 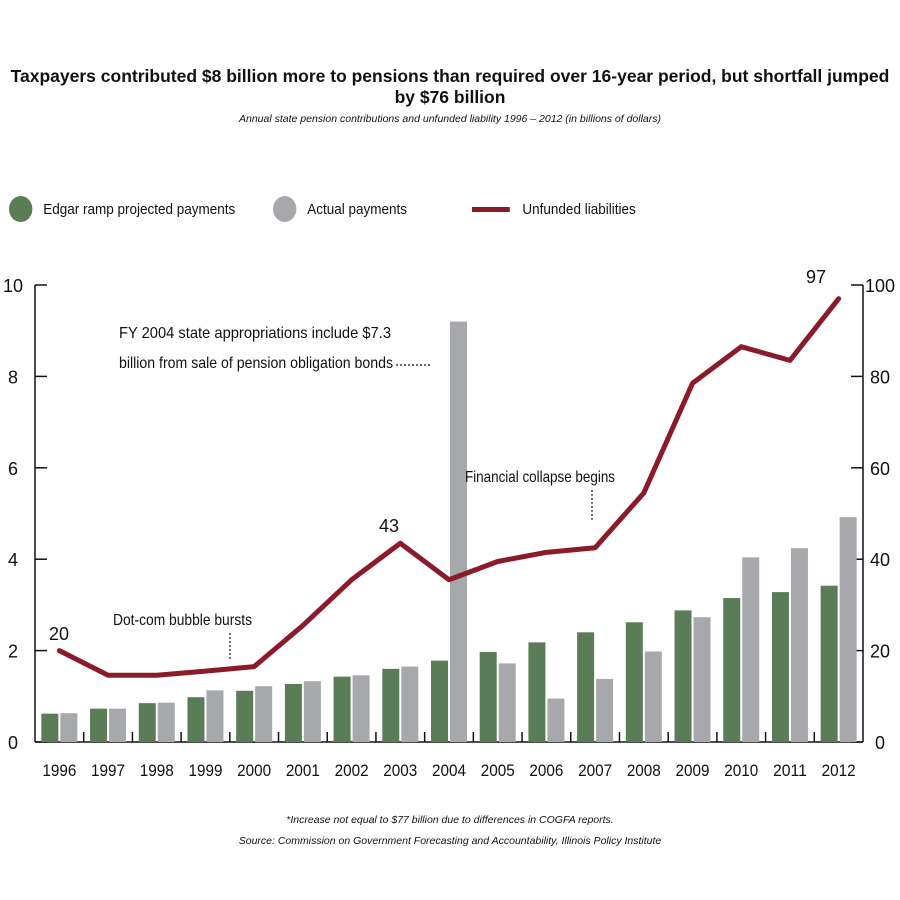 I want to click on left-tick-label: 6, so click(x=13, y=469).